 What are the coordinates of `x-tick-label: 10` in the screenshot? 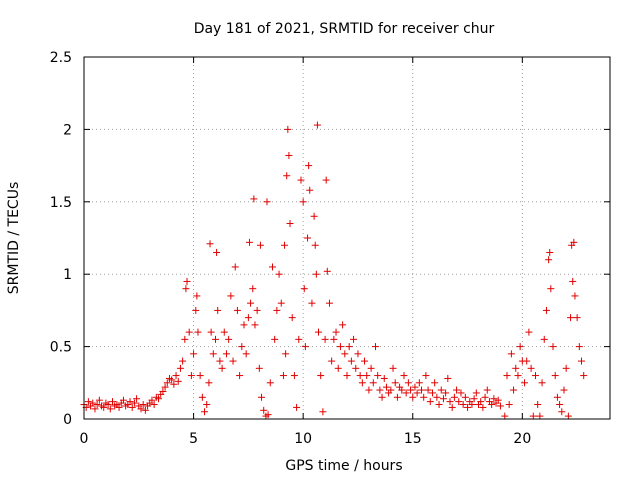 It's located at (303, 439).